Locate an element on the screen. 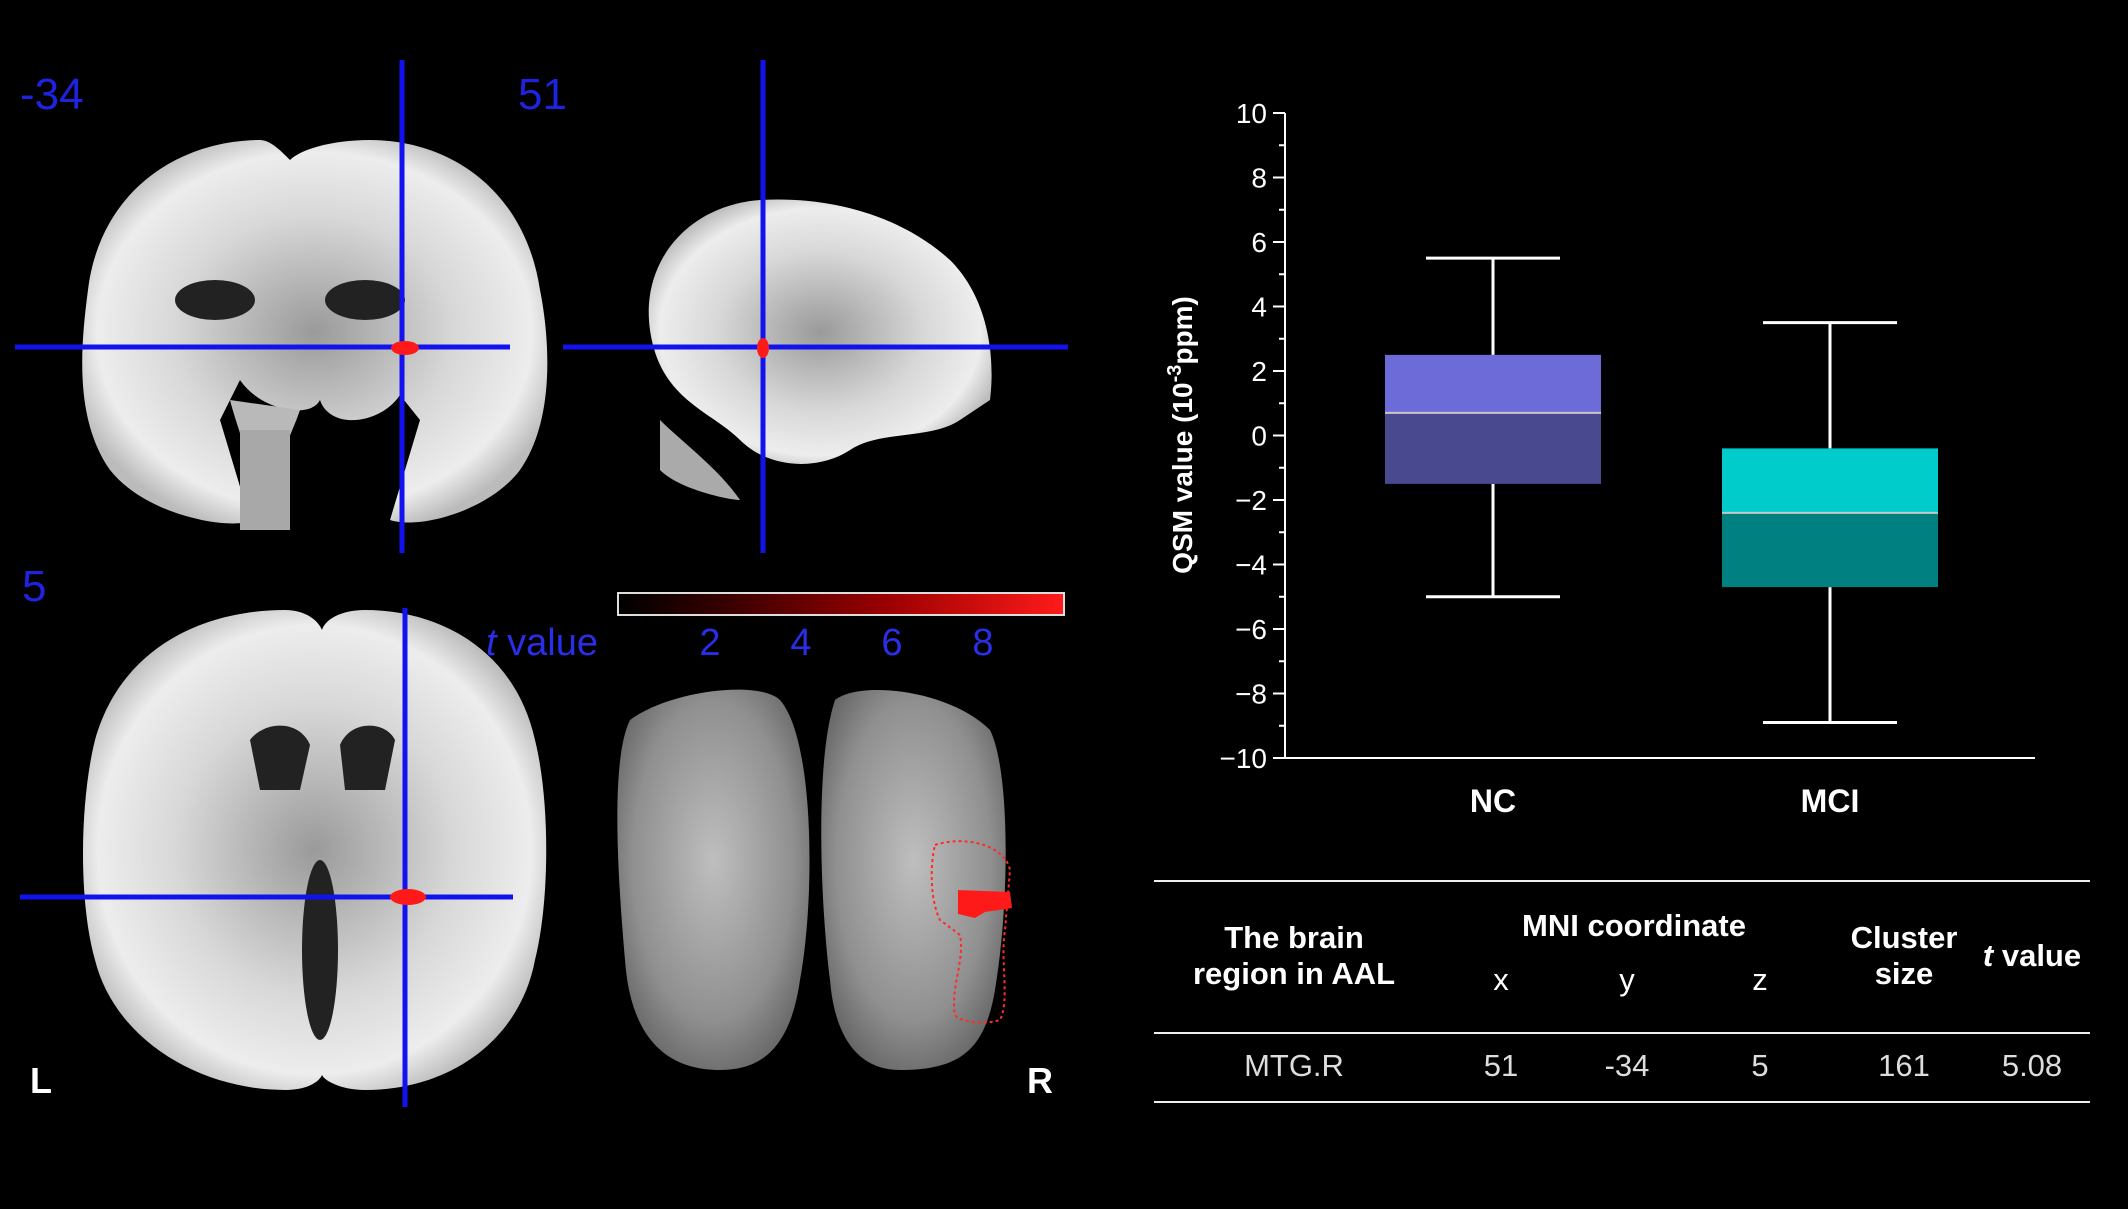 The height and width of the screenshot is (1209, 2128). mni-header: MNI coordinate is located at coordinates (1634, 925).